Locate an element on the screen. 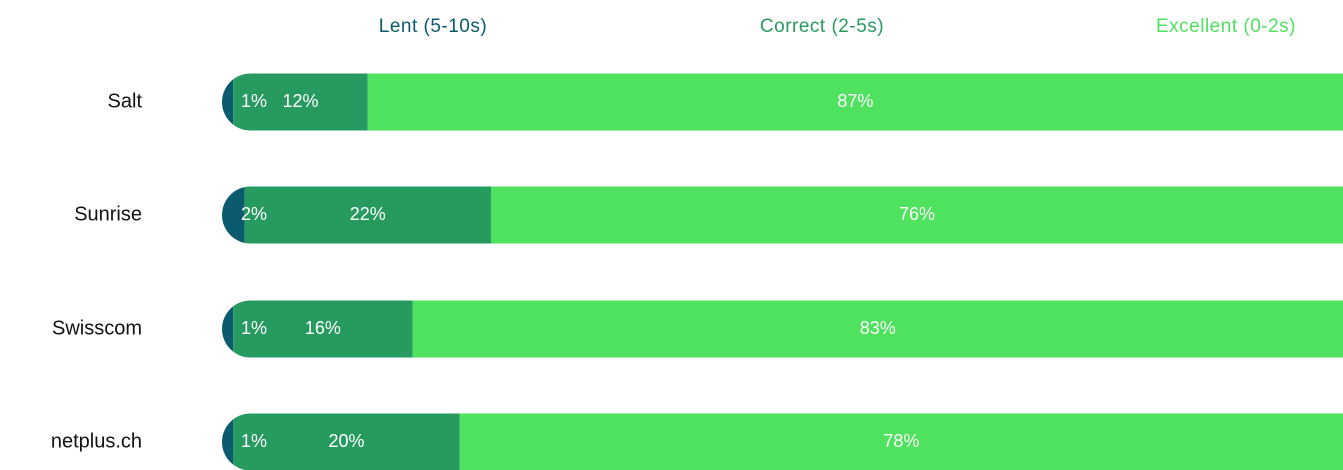  value-label: 76% is located at coordinates (917, 214).